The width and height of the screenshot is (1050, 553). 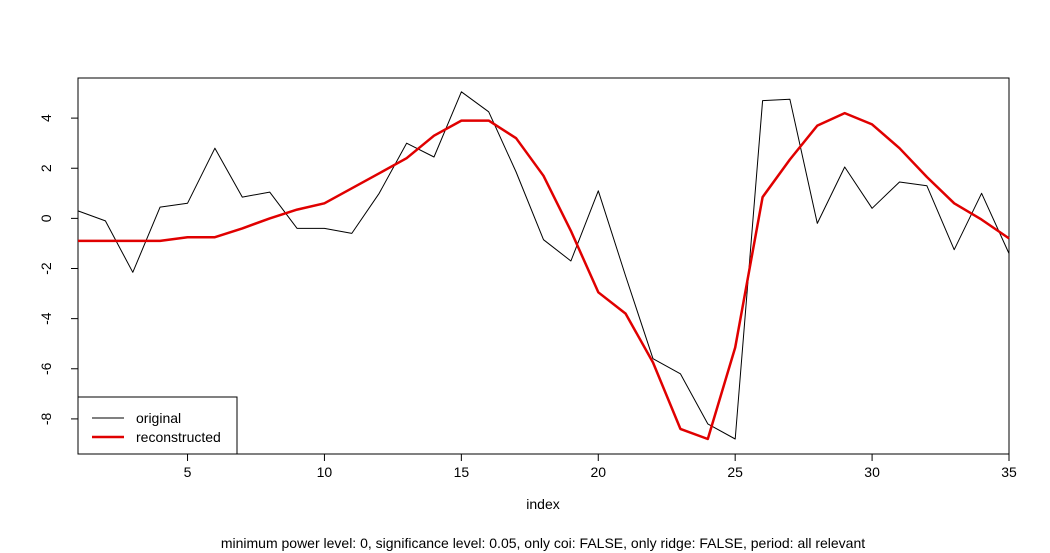 What do you see at coordinates (178, 437) in the screenshot?
I see `legend-label-reconstructed: reconstructed` at bounding box center [178, 437].